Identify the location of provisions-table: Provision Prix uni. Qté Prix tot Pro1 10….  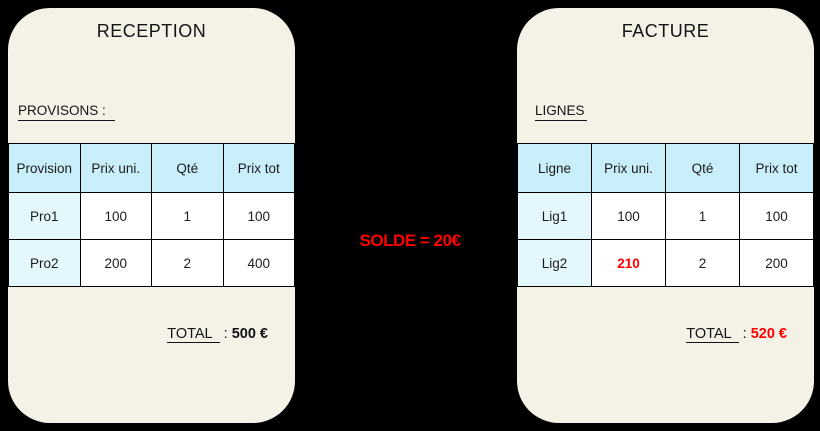
(151, 215).